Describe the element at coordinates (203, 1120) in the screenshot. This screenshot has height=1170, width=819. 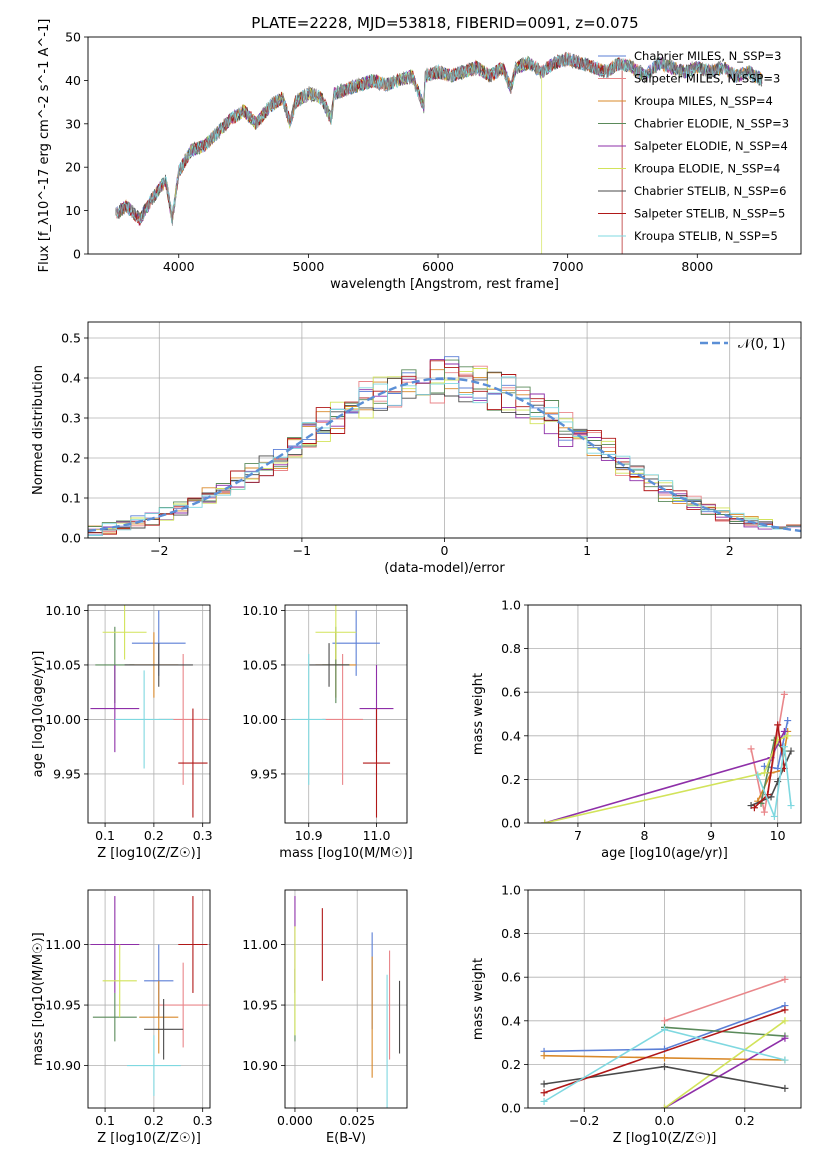
I see `x-tick-label: 0.3` at that location.